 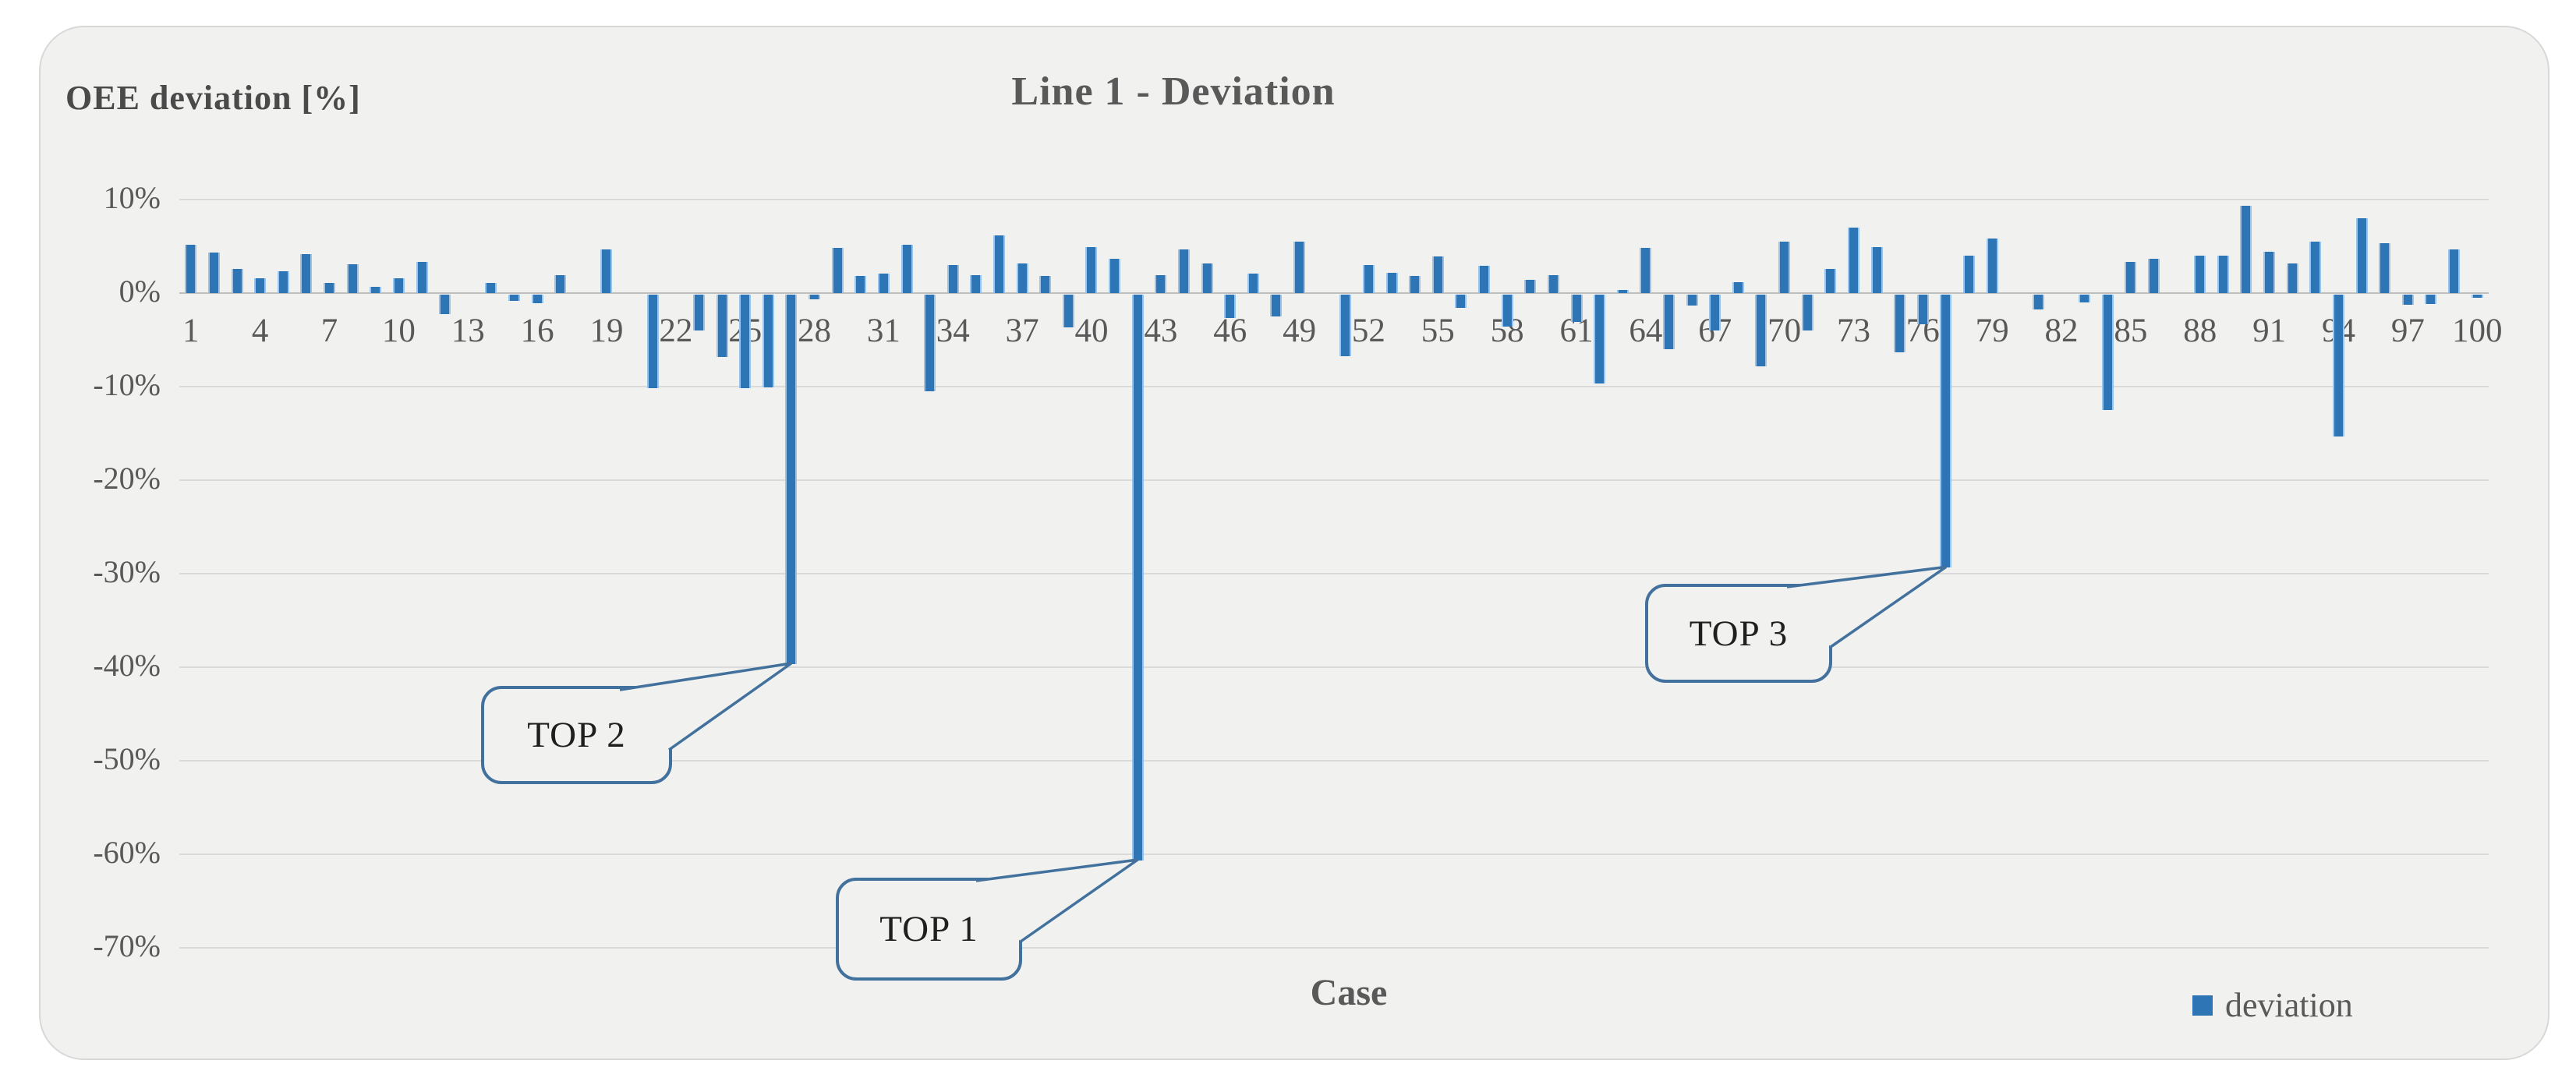 I want to click on x-tick-label: 85, so click(x=2131, y=331).